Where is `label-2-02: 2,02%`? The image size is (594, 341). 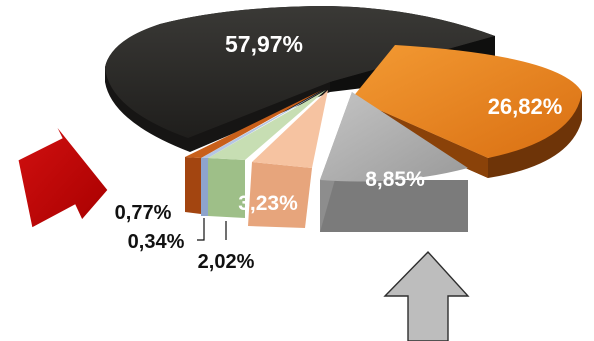
label-2-02: 2,02% is located at coordinates (226, 262).